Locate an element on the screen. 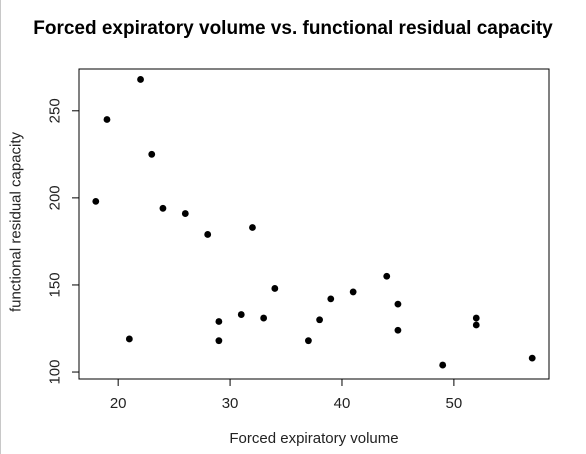  y-tick-label: 150 is located at coordinates (55, 284).